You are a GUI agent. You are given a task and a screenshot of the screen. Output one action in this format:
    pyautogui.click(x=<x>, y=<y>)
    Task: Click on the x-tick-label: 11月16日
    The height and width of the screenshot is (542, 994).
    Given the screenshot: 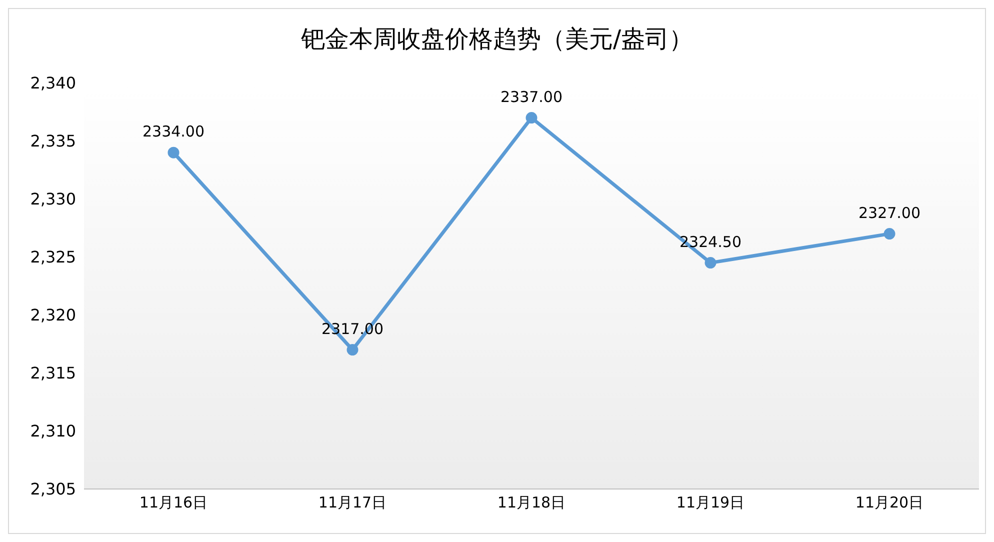 What is the action you would take?
    pyautogui.click(x=173, y=503)
    